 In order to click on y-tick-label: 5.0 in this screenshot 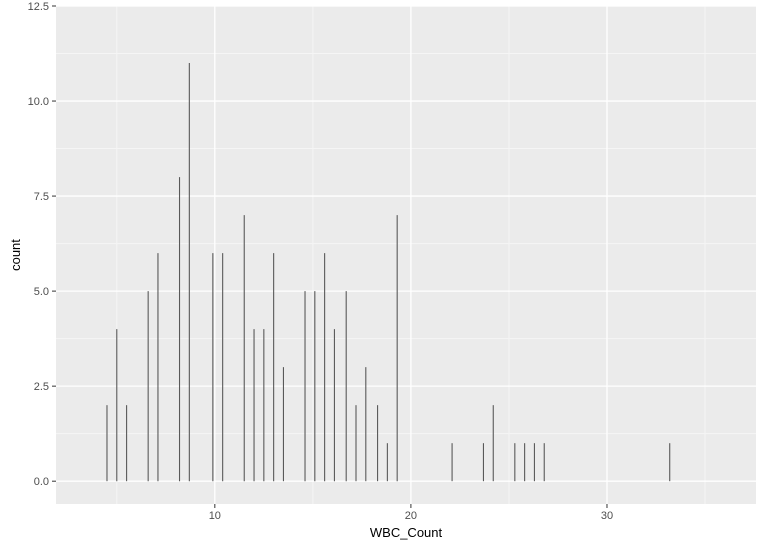, I will do `click(41, 292)`.